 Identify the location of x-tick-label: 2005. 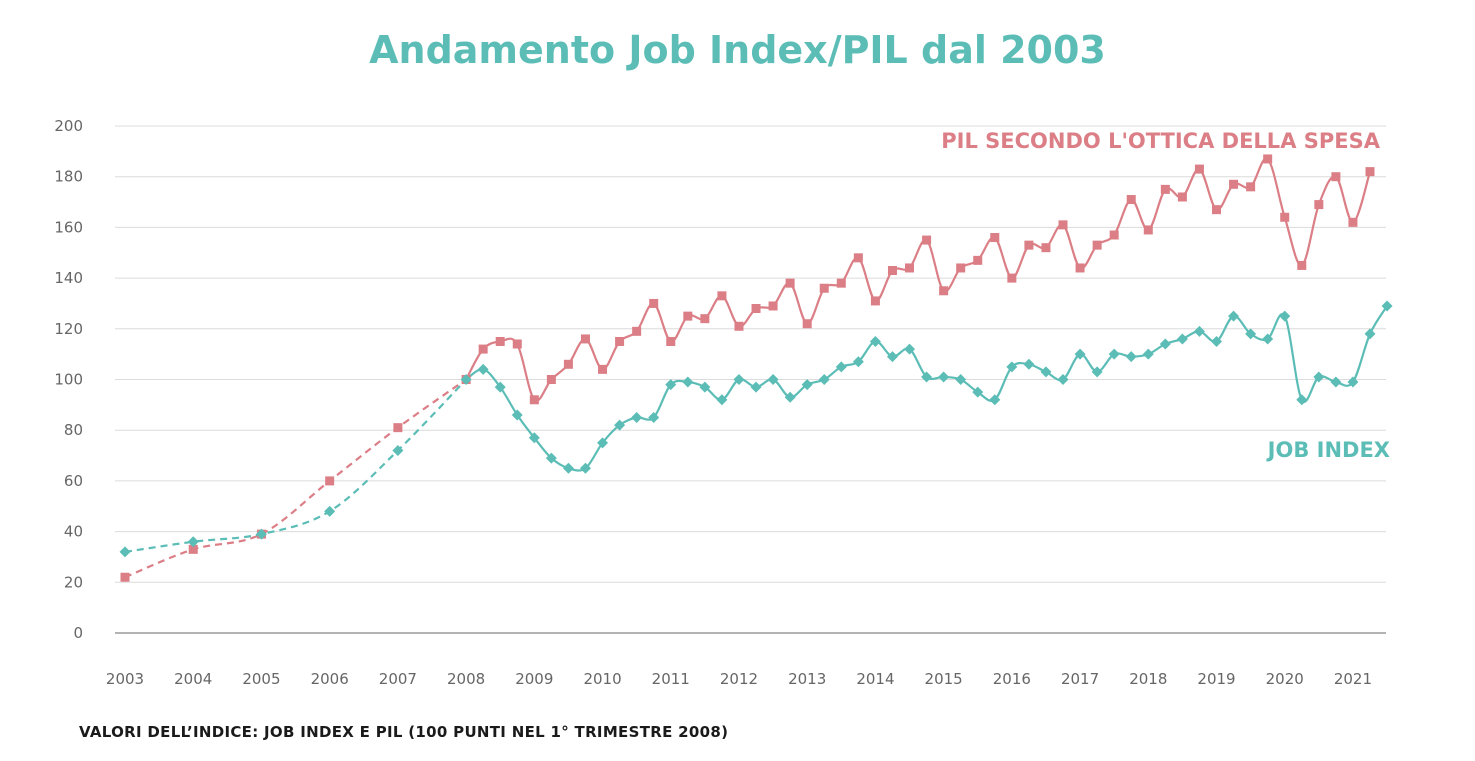
(261, 679).